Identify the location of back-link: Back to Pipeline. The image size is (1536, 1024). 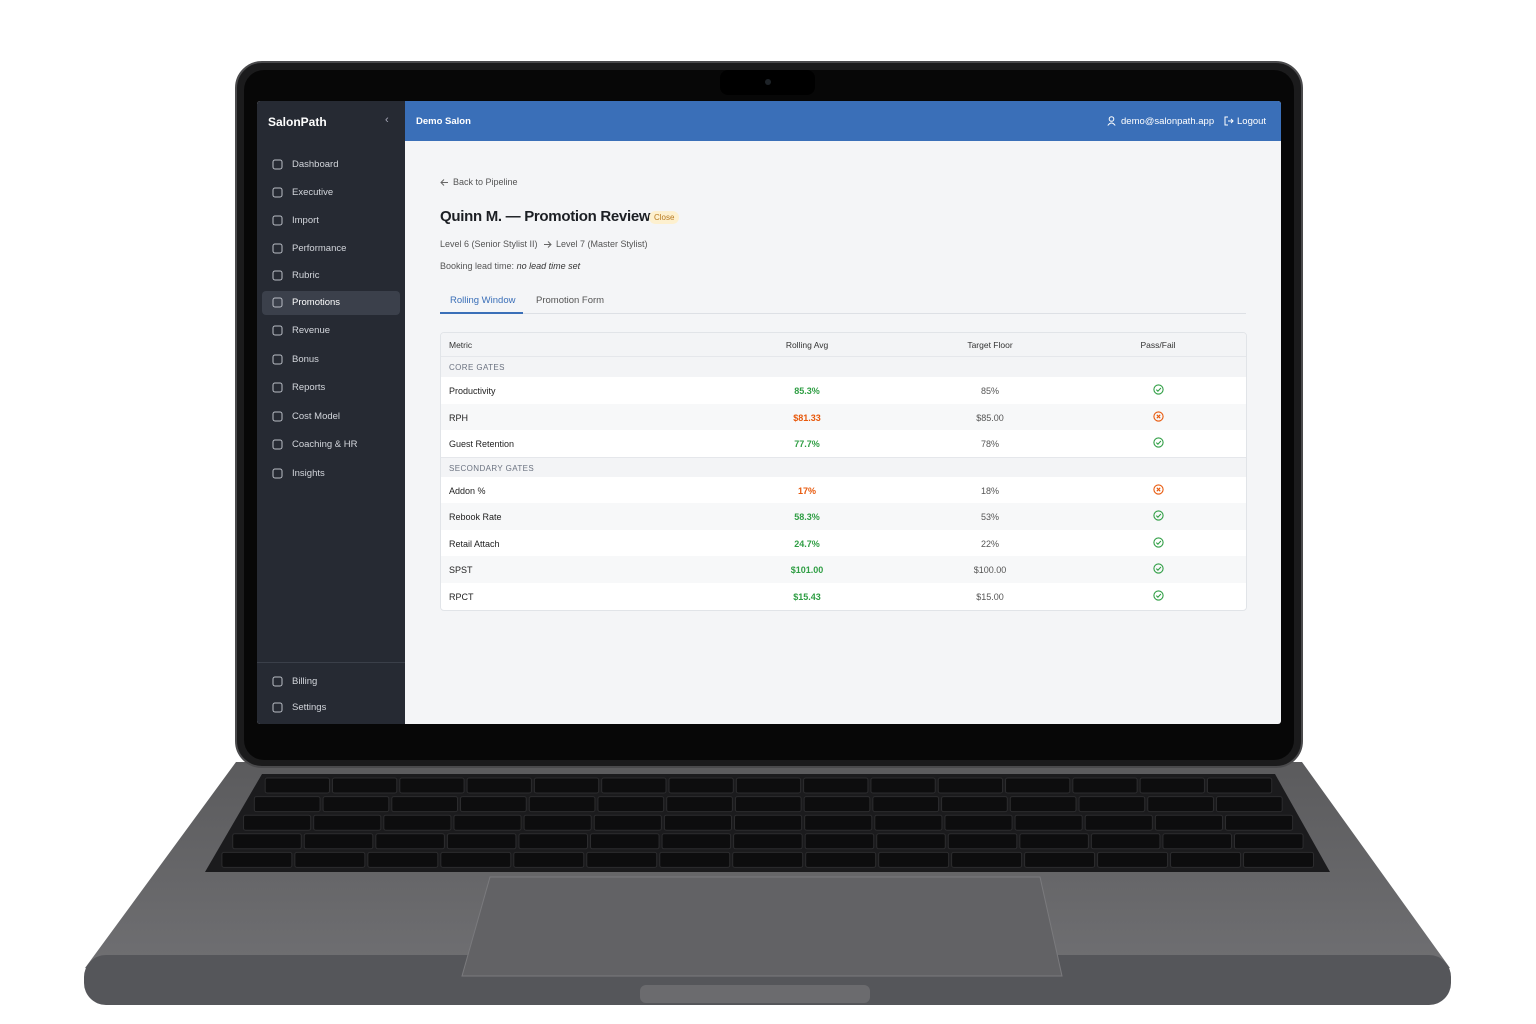
(485, 182).